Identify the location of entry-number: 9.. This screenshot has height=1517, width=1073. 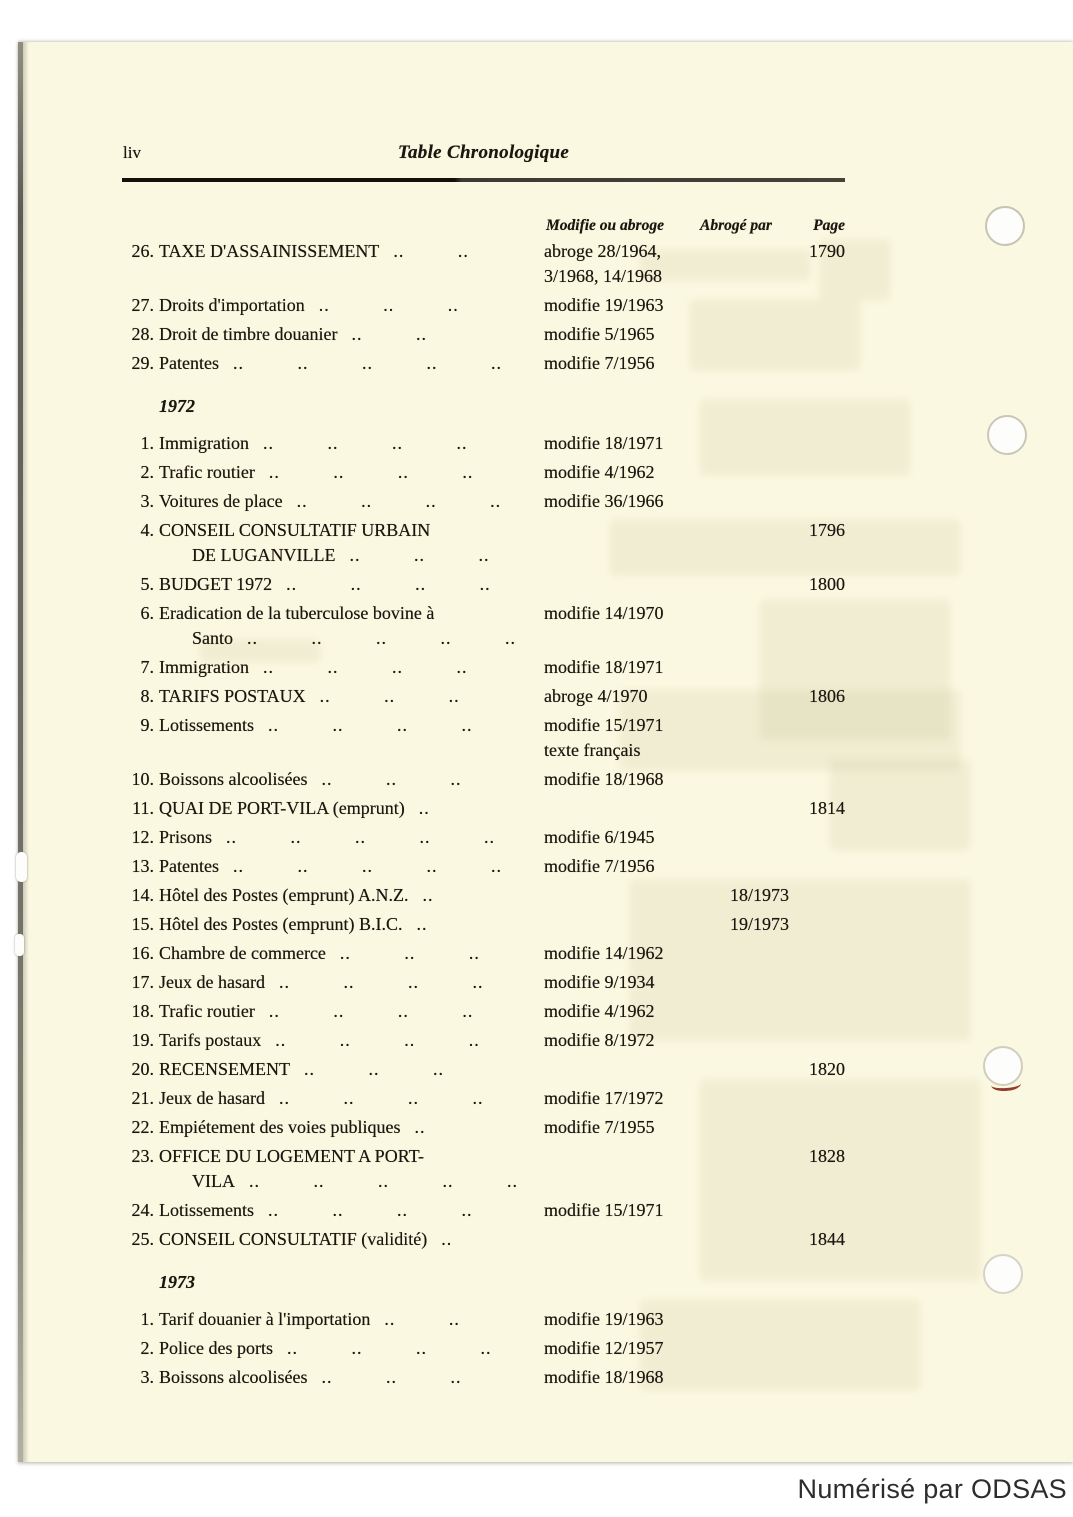
(147, 725).